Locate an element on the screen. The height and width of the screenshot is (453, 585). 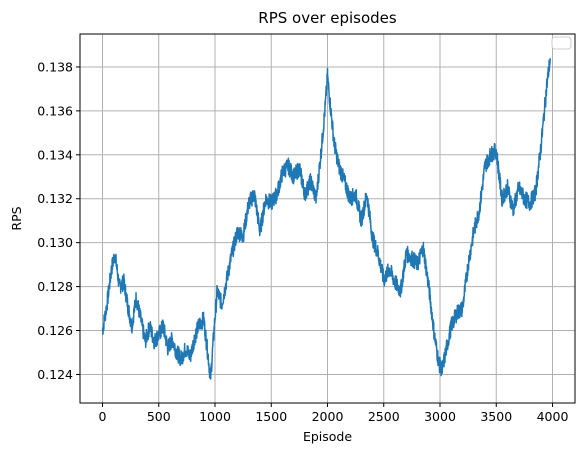
x-tick-label: 2500 is located at coordinates (384, 416).